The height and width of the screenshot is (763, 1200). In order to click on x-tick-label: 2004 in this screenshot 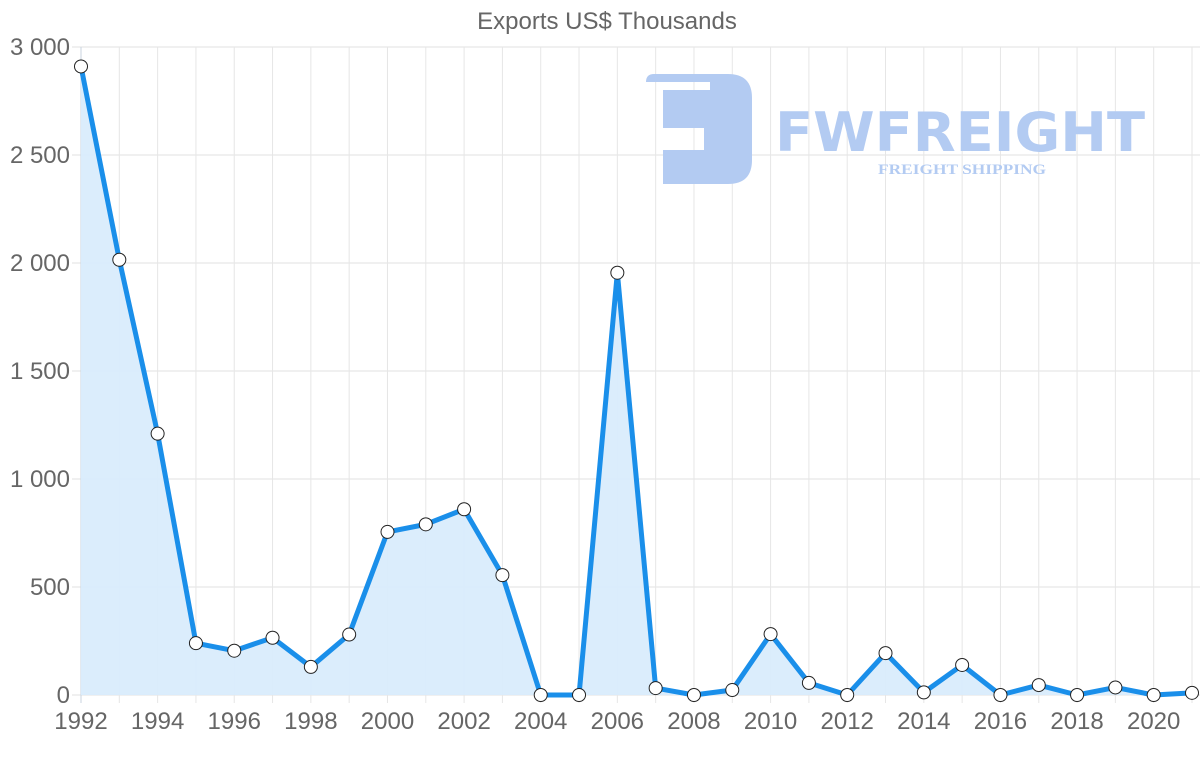, I will do `click(540, 721)`.